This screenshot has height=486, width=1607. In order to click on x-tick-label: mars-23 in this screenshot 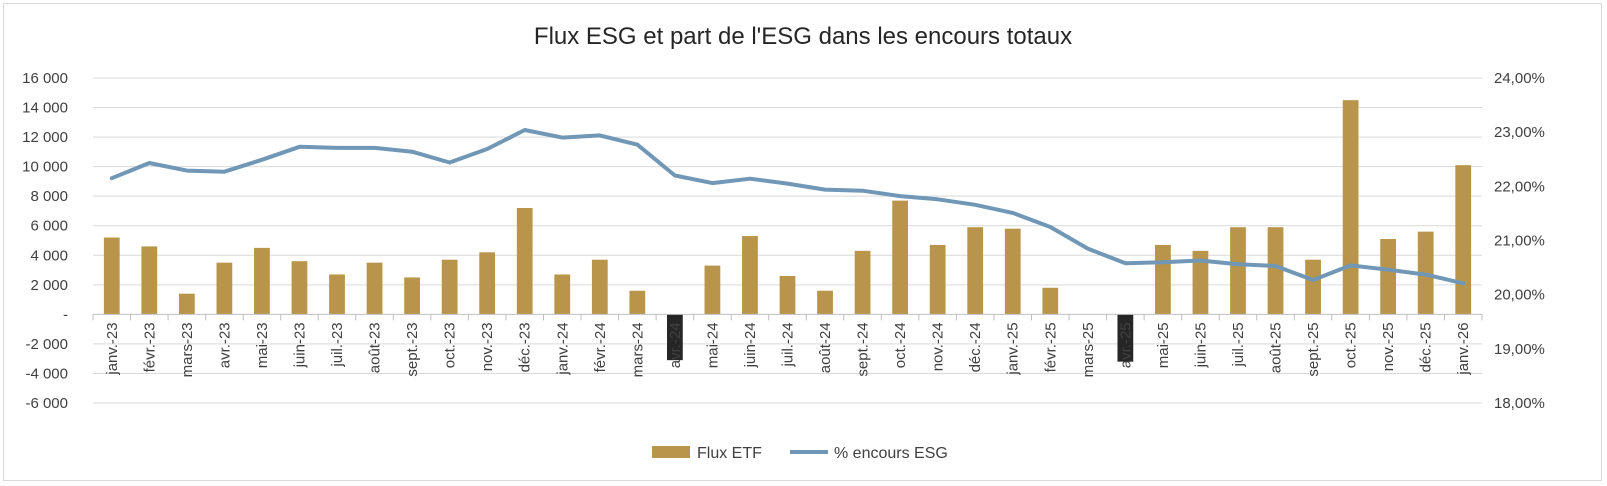, I will do `click(187, 349)`.